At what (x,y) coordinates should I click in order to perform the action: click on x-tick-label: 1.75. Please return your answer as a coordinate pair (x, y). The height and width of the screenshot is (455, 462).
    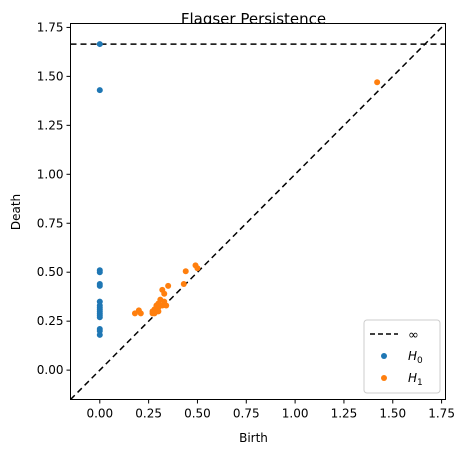
    Looking at the image, I should click on (441, 414).